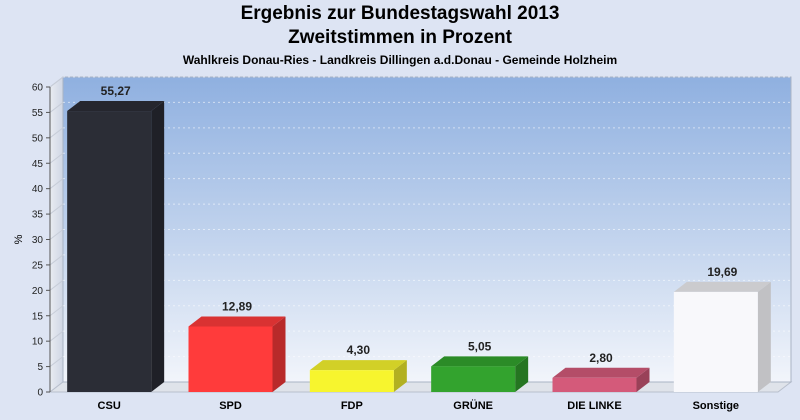  What do you see at coordinates (480, 346) in the screenshot?
I see `bar-value-label: 5,05` at bounding box center [480, 346].